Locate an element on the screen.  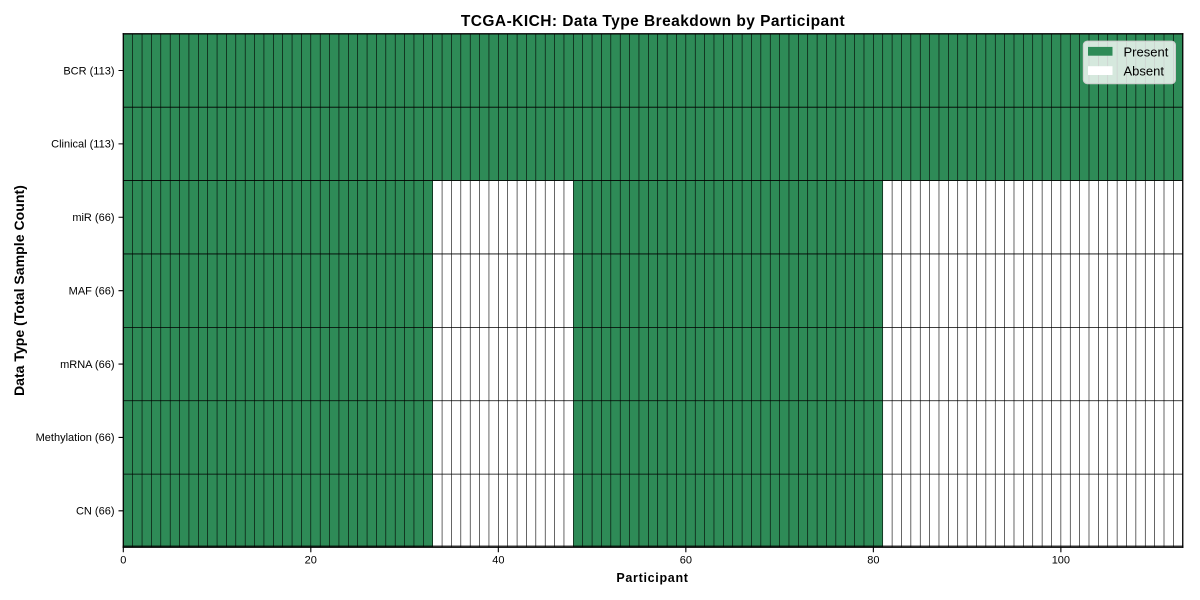
svg-text: 0 is located at coordinates (123, 561).